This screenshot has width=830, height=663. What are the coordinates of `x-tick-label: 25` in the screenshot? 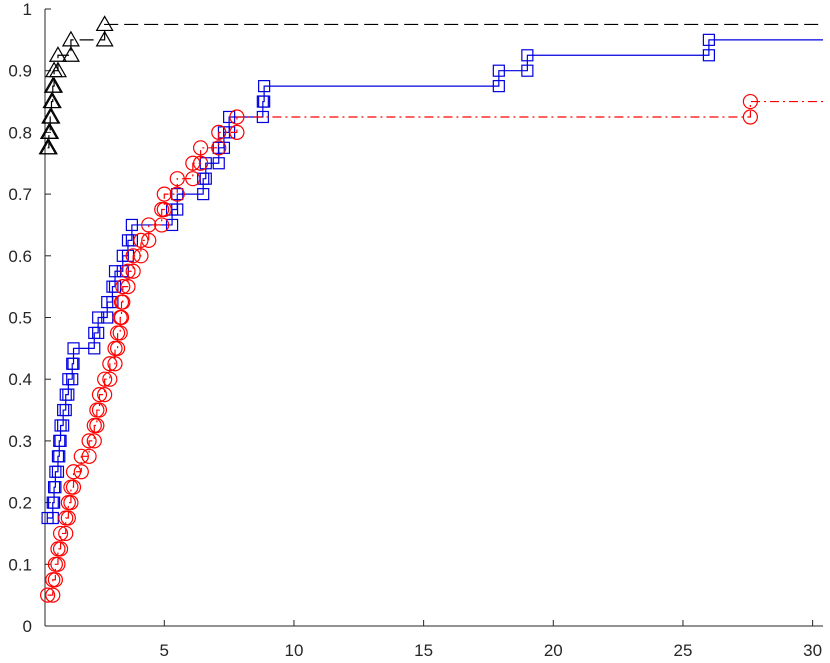 It's located at (682, 650).